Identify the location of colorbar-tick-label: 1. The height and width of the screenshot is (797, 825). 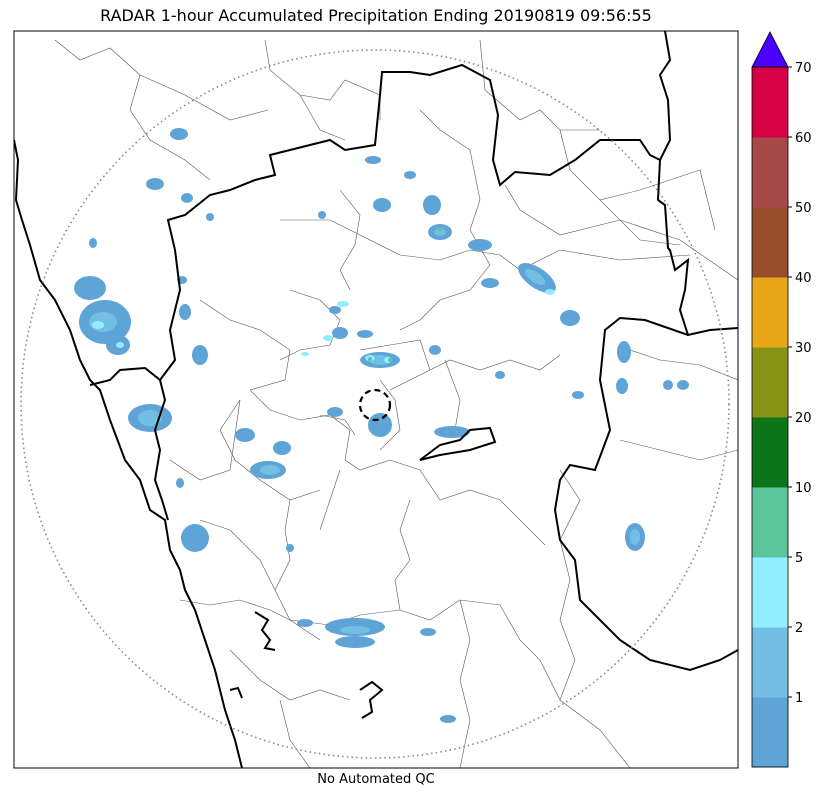
(799, 698).